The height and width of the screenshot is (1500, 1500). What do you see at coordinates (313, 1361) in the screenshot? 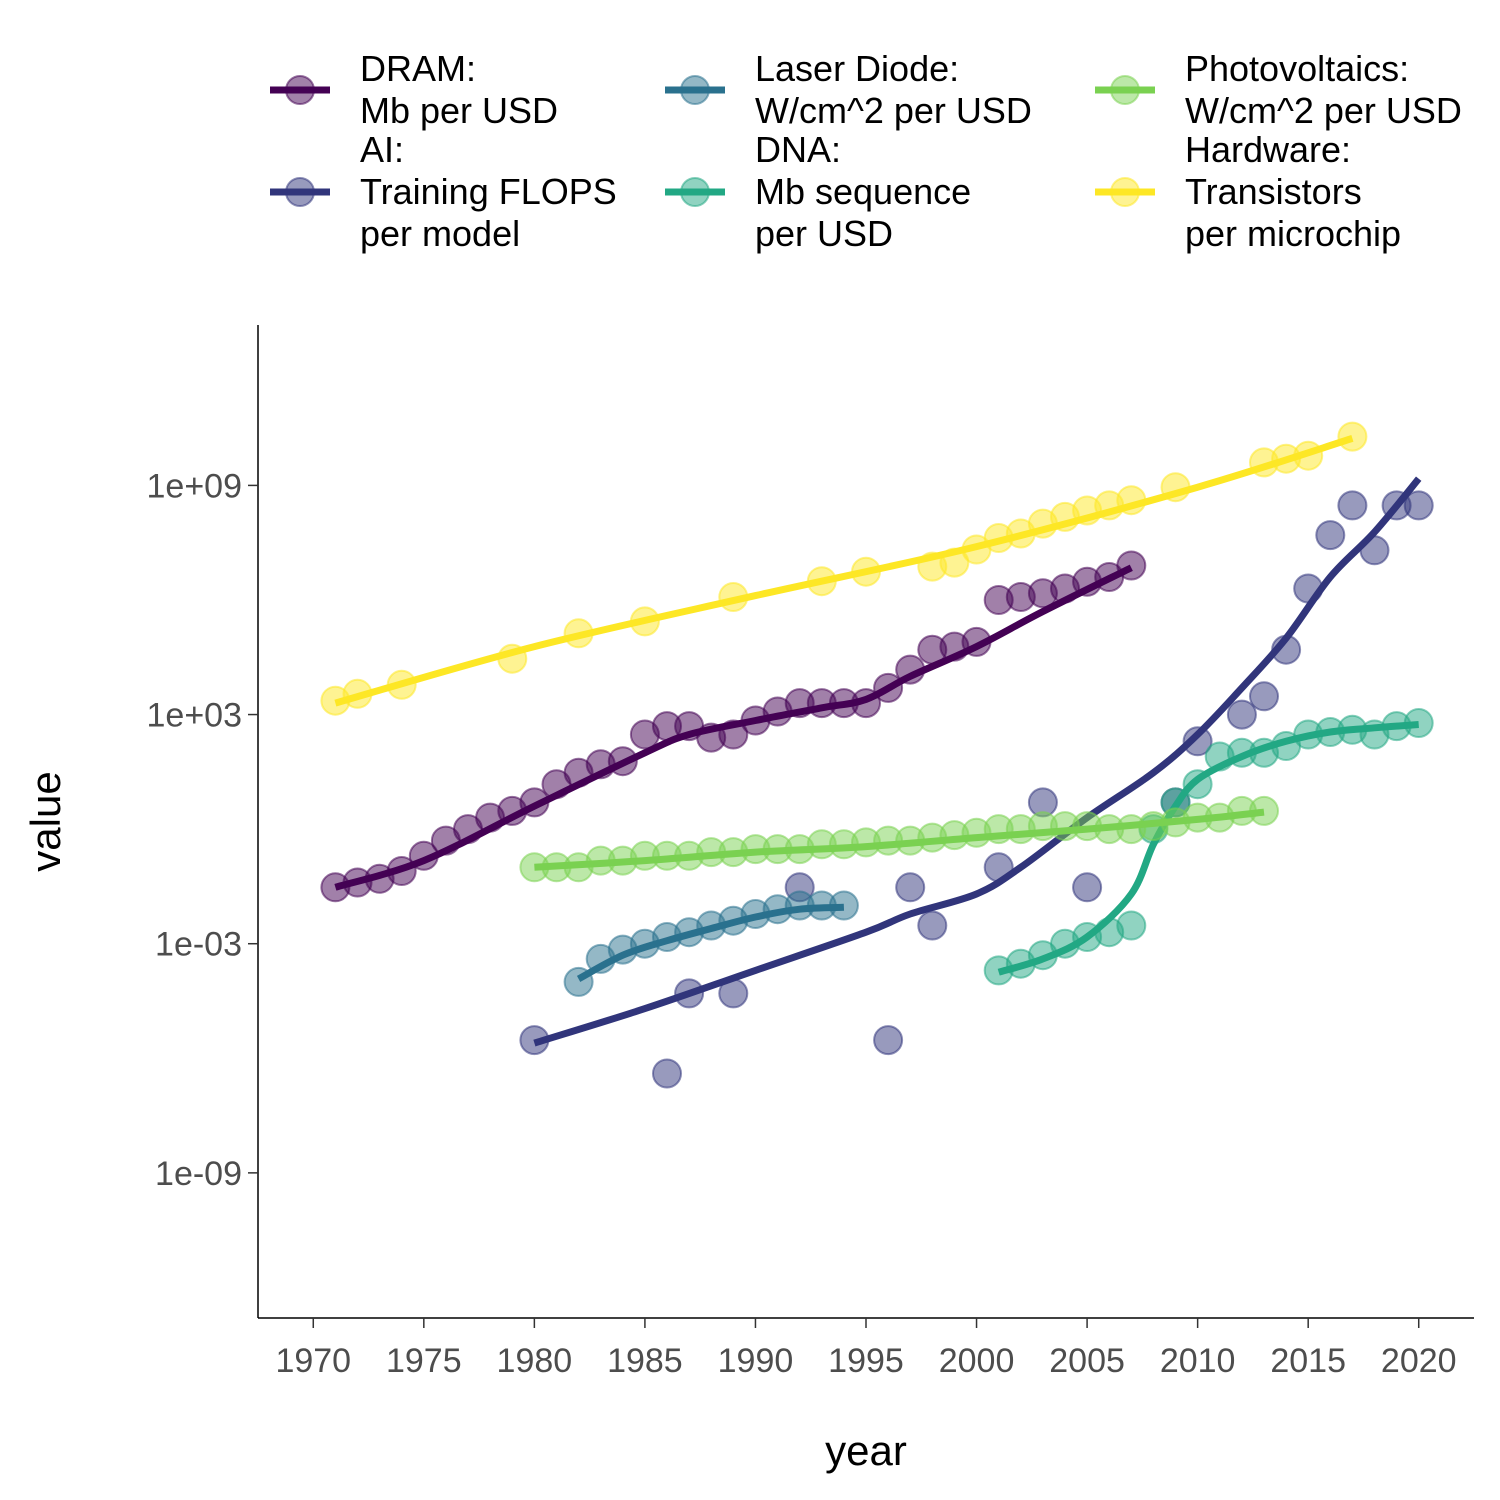
I see `x-tick-label: 1970` at bounding box center [313, 1361].